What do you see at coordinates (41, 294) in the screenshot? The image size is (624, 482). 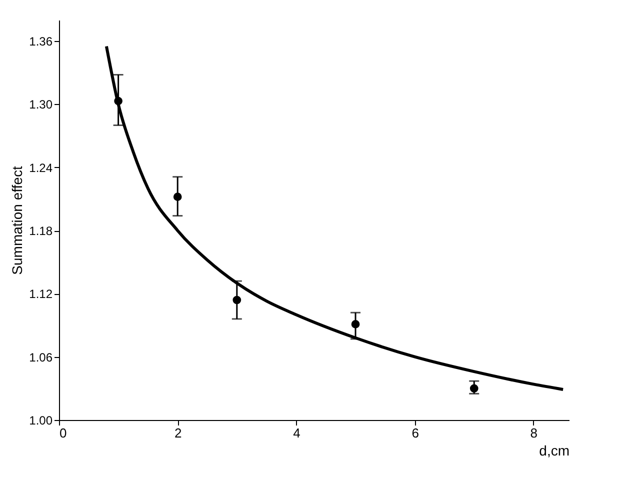 I see `y-tick-label: 1.12` at bounding box center [41, 294].